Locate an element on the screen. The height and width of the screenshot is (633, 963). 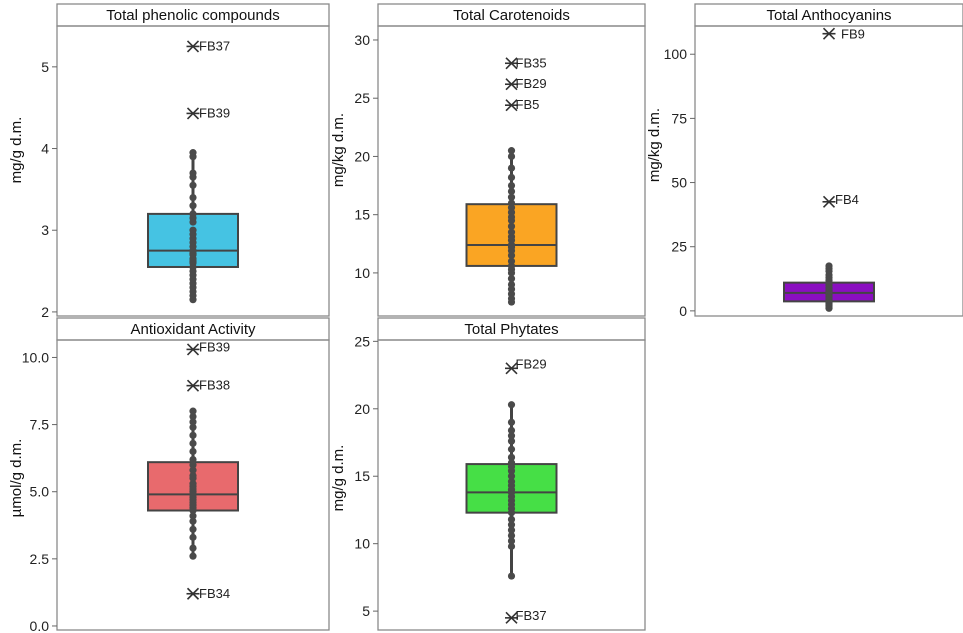
y-tick-label: 2 is located at coordinates (45, 312).